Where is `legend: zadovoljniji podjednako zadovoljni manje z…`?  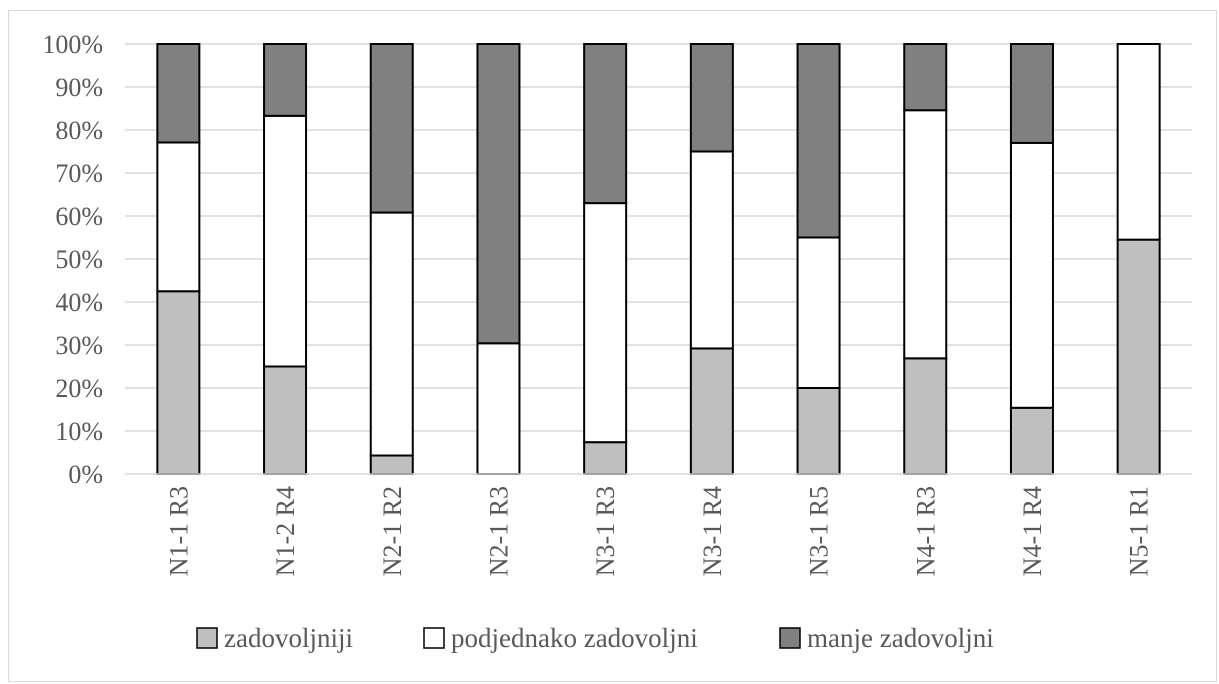
legend: zadovoljniji podjednako zadovoljni manje z… is located at coordinates (595, 638).